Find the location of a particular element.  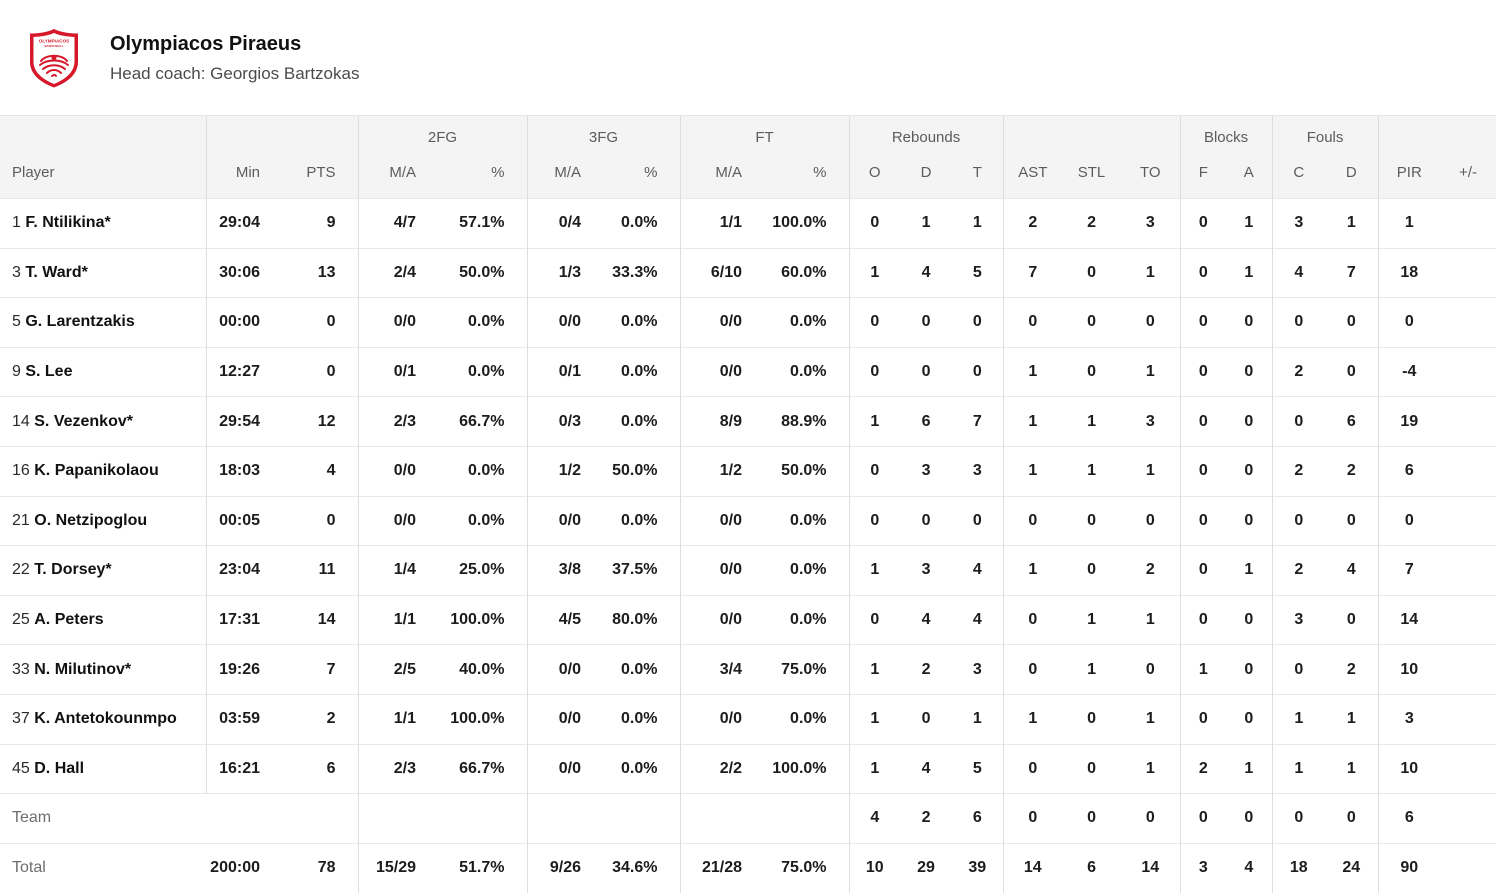

cell-pir: 7 is located at coordinates (1409, 570).